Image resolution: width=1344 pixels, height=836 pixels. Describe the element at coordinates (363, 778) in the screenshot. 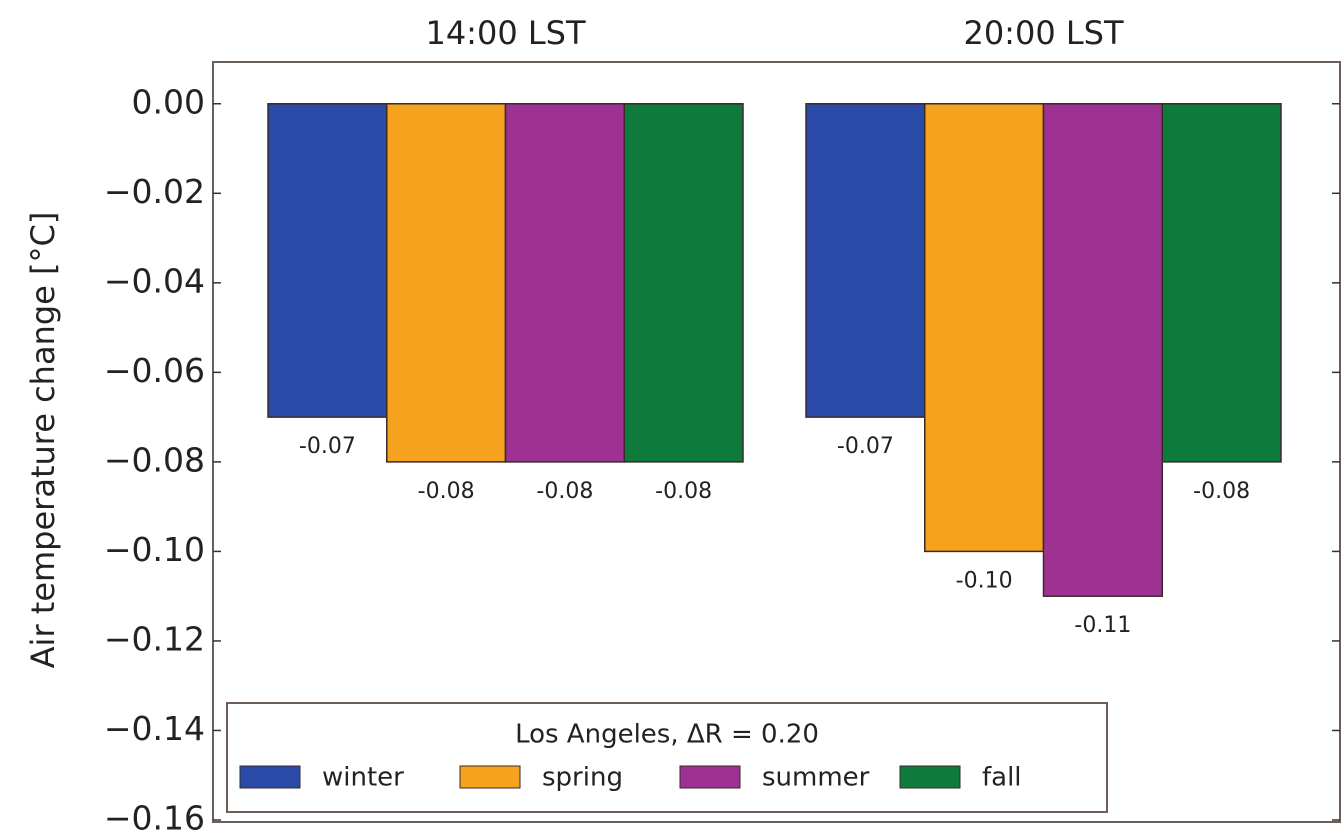

I see `legend-label: winter` at that location.